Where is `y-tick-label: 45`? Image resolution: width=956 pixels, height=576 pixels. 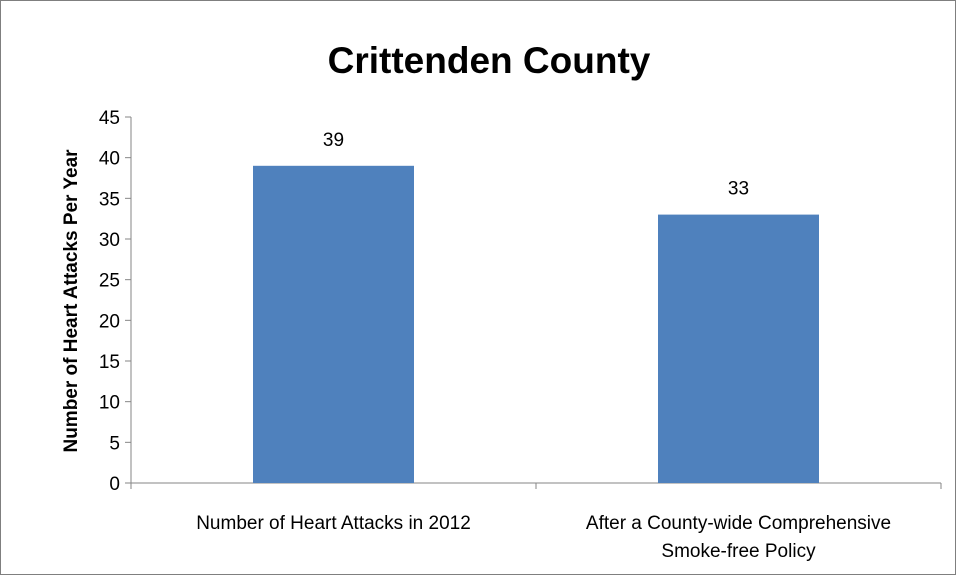 y-tick-label: 45 is located at coordinates (109, 118).